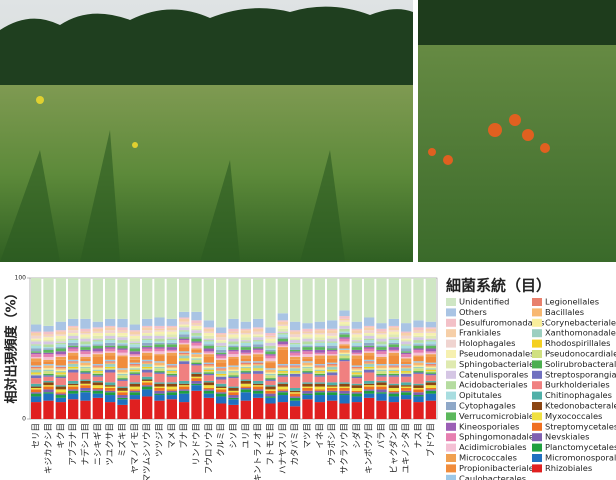  What do you see at coordinates (489, 426) in the screenshot?
I see `legend-label: Kineosporiales` at bounding box center [489, 426].